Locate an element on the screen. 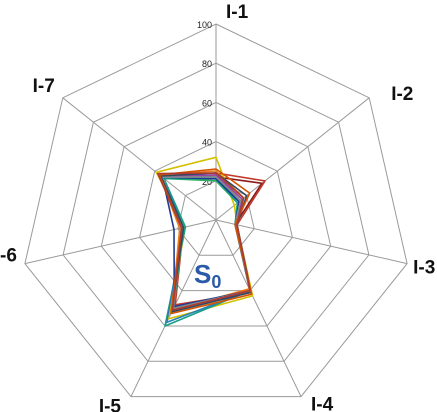 This screenshot has height=412, width=437. axis-label-I-2: I-2 is located at coordinates (402, 94).